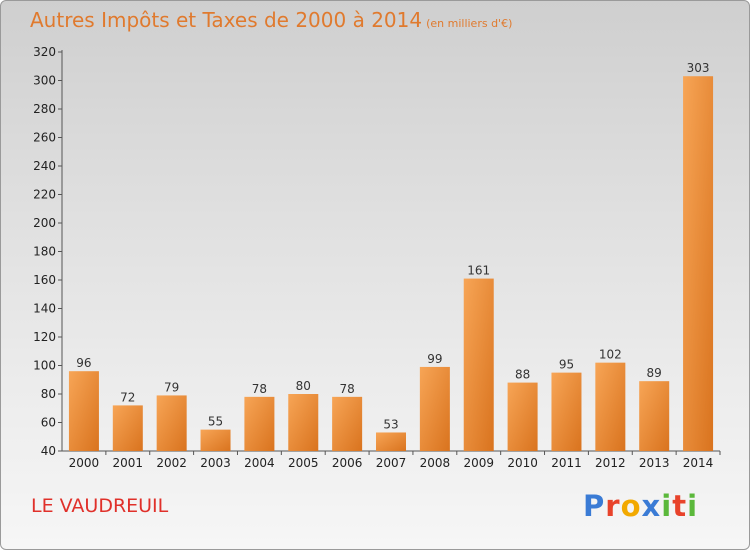  I want to click on x-tick-label: 2005, so click(303, 463).